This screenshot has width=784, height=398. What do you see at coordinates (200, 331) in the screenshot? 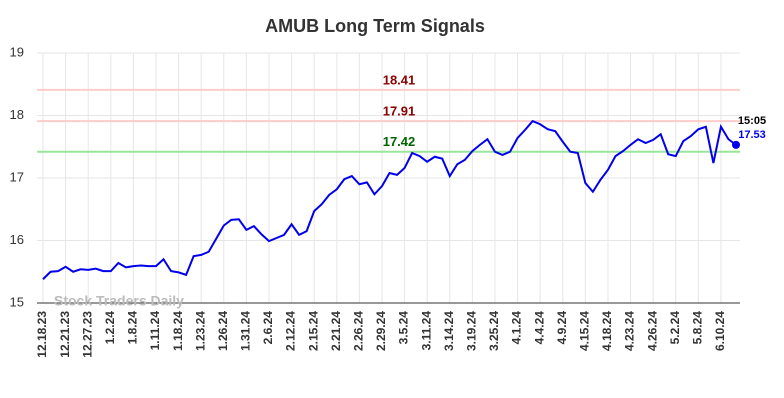
I see `x-tick-label: 1.23.24` at bounding box center [200, 331].